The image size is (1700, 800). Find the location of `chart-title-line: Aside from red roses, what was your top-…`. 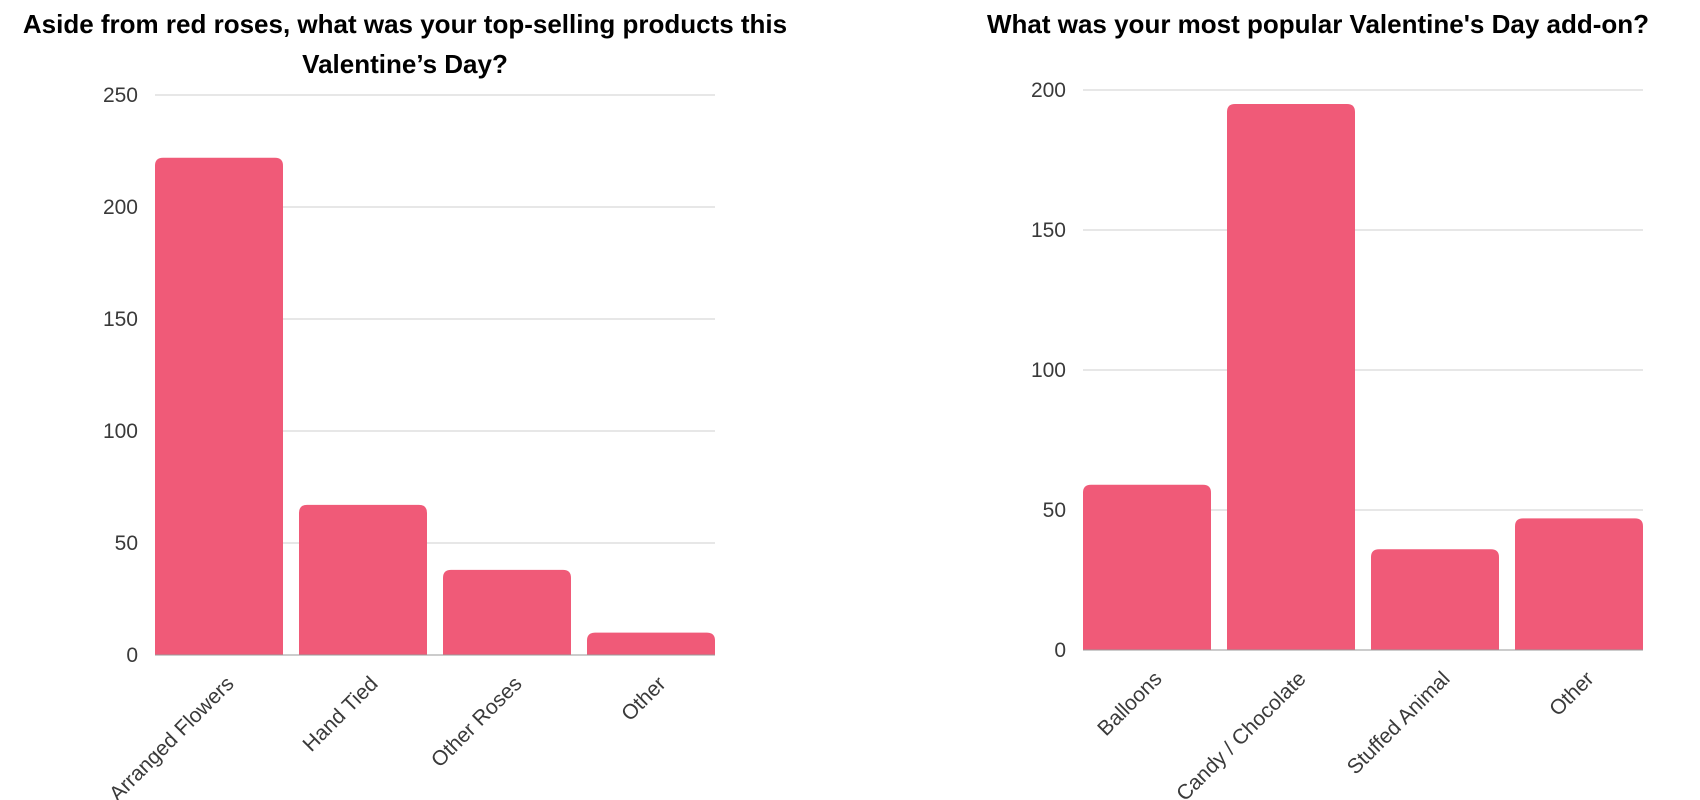

chart-title-line: Aside from red roses, what was your top-… is located at coordinates (405, 24).